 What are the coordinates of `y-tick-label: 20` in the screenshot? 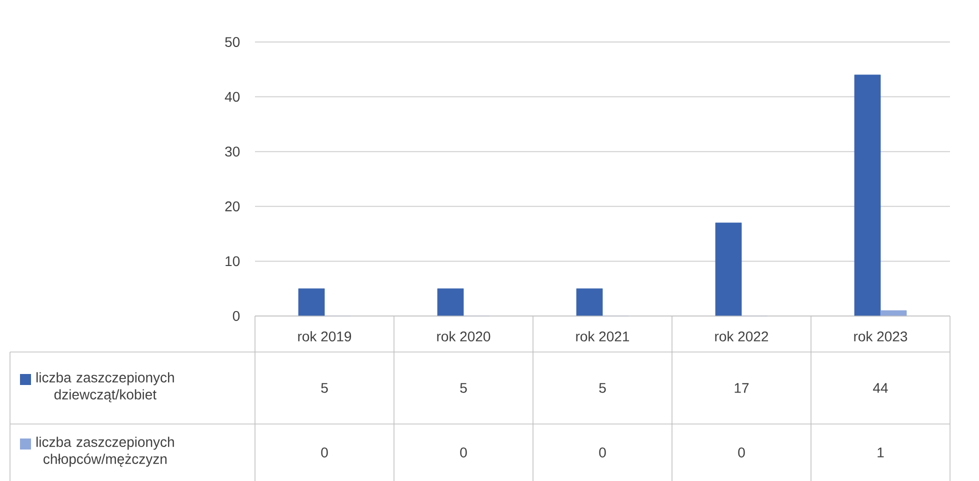 It's located at (232, 206).